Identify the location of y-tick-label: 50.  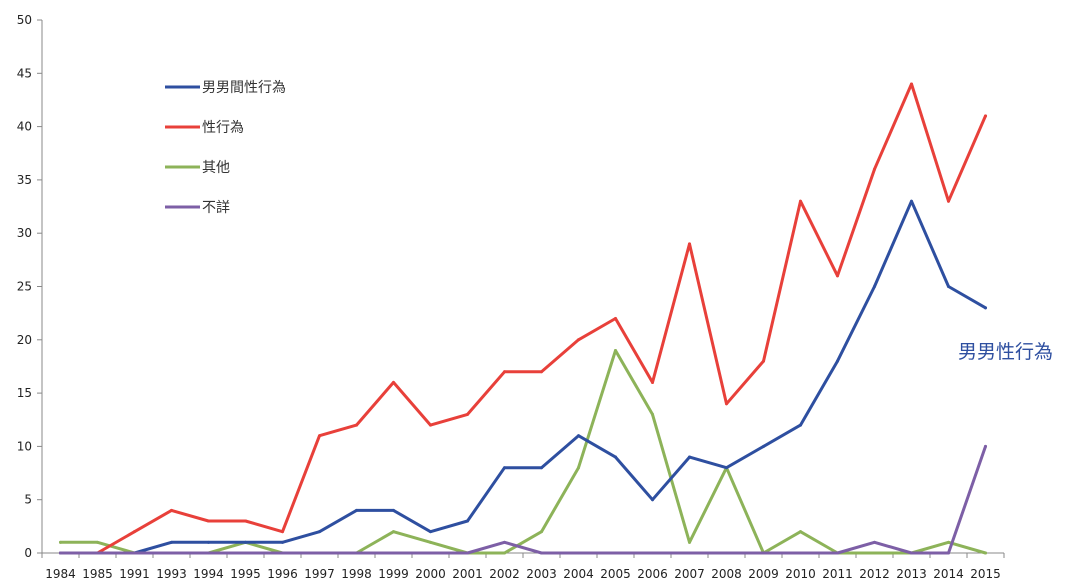
(24, 20).